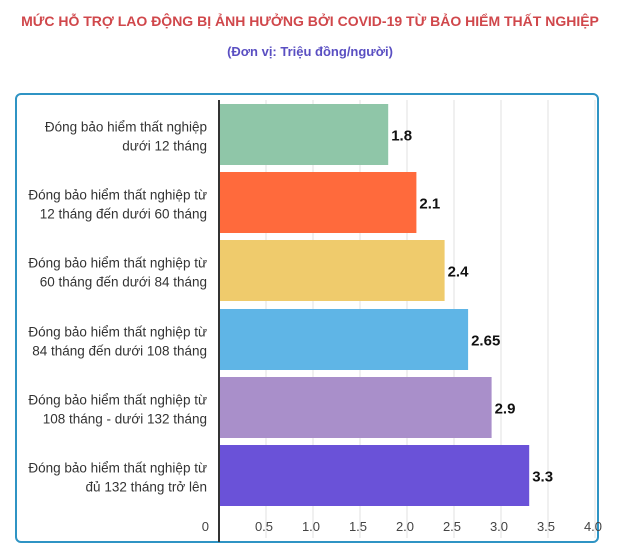  What do you see at coordinates (205, 526) in the screenshot?
I see `x-tick-label: 0` at bounding box center [205, 526].